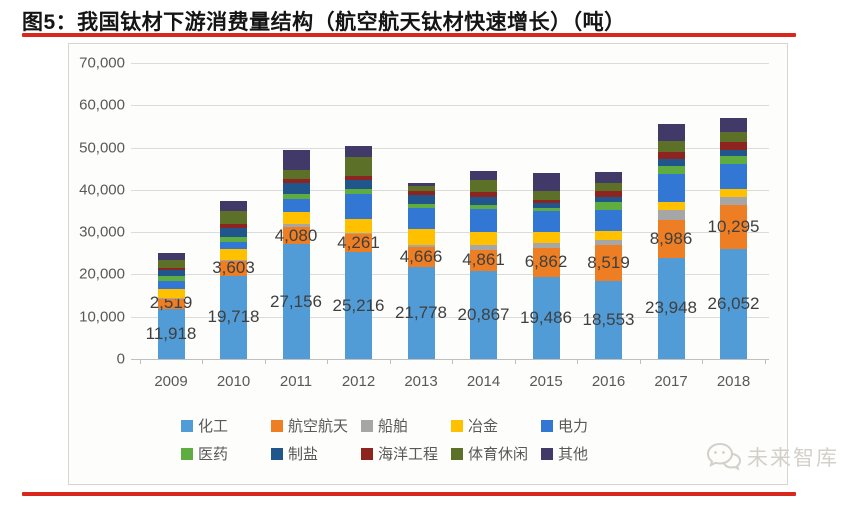  What do you see at coordinates (120, 359) in the screenshot?
I see `y-axis-tick-label: 0` at bounding box center [120, 359].